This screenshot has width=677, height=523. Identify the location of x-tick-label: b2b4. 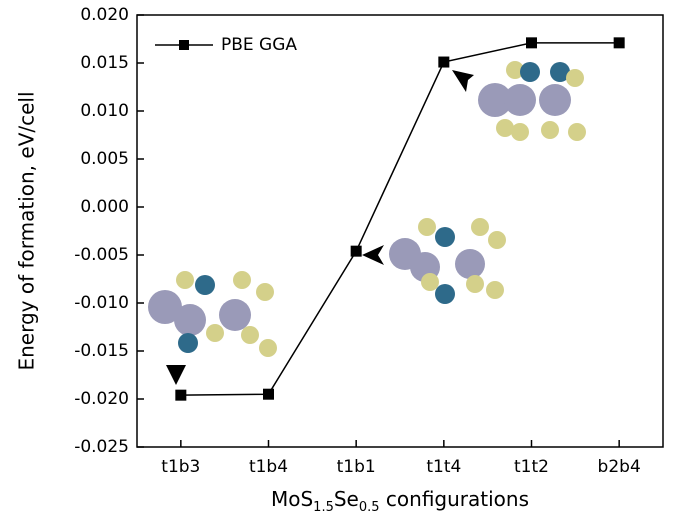
(619, 467).